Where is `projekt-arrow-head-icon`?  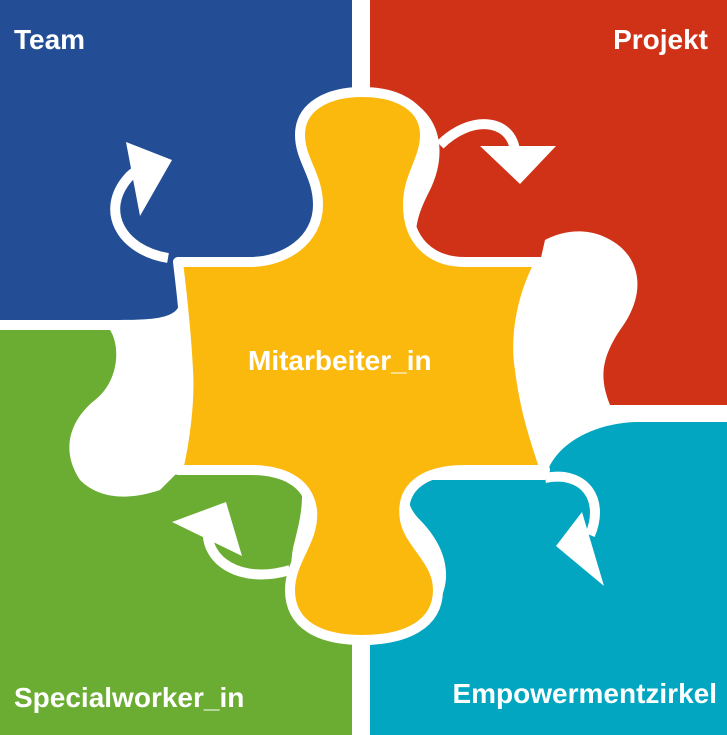 projekt-arrow-head-icon is located at coordinates (518, 165).